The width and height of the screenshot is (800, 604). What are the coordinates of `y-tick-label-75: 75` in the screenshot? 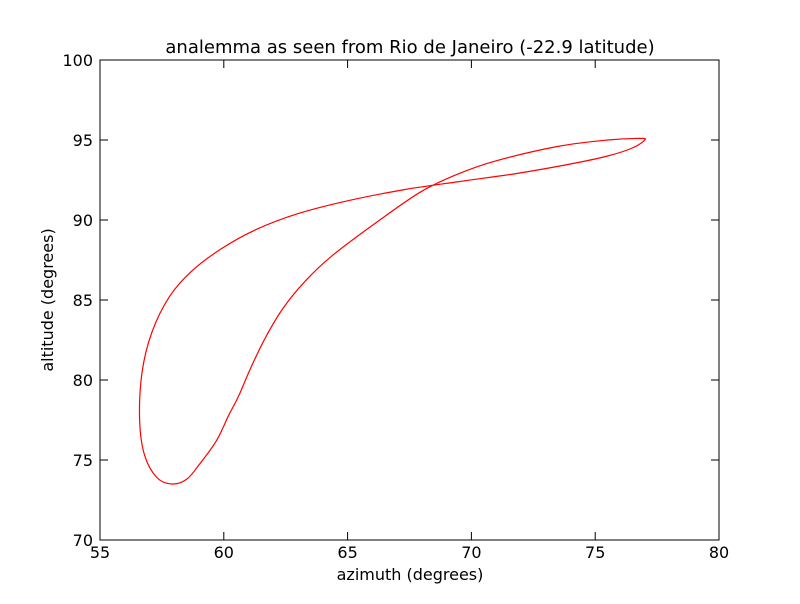 It's located at (83, 460).